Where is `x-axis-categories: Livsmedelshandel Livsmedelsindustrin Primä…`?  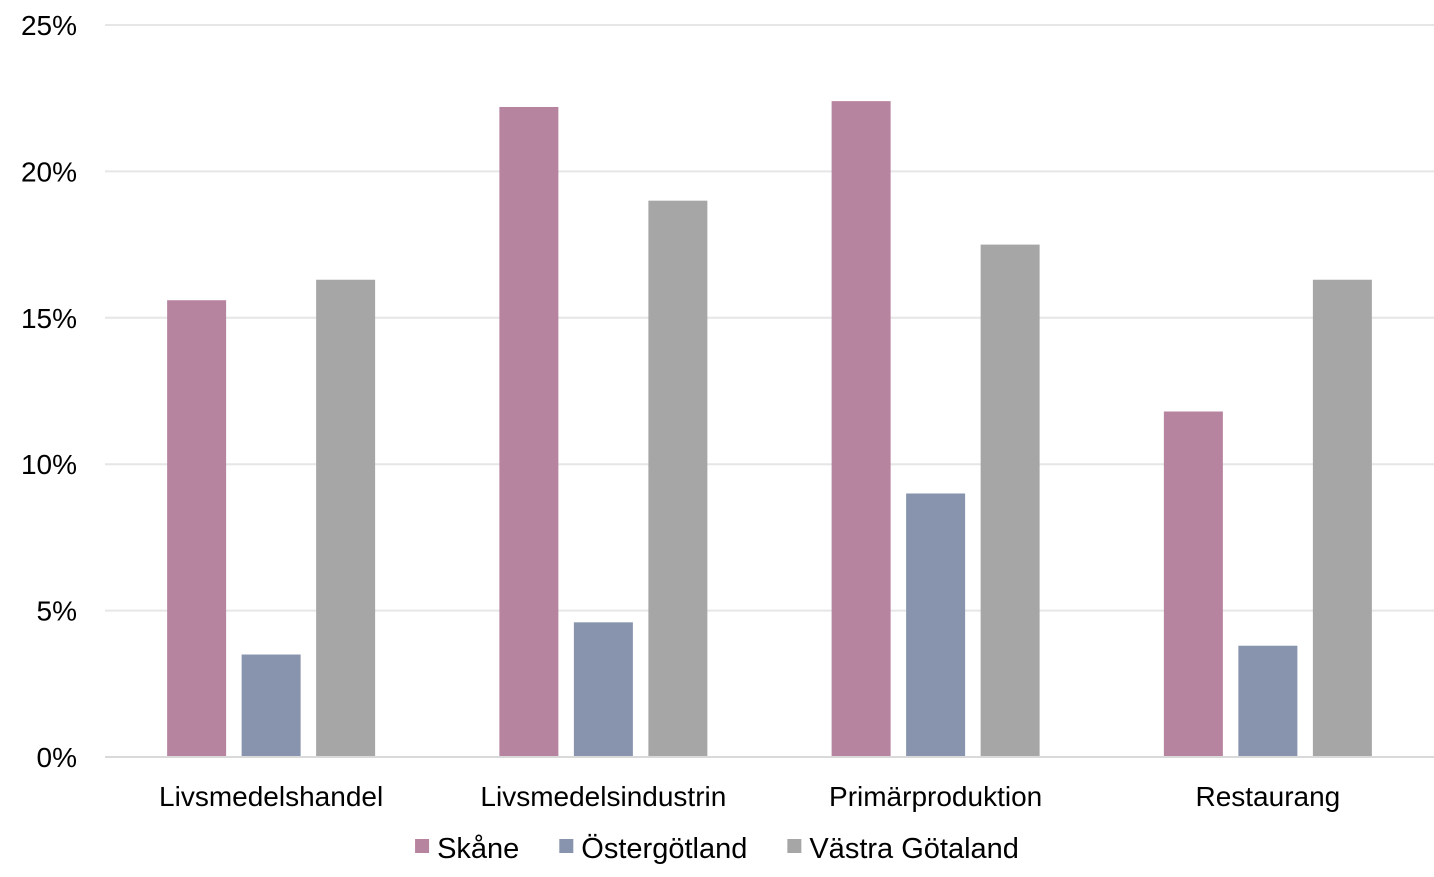
x-axis-categories: Livsmedelshandel Livsmedelsindustrin Primä… is located at coordinates (749, 796).